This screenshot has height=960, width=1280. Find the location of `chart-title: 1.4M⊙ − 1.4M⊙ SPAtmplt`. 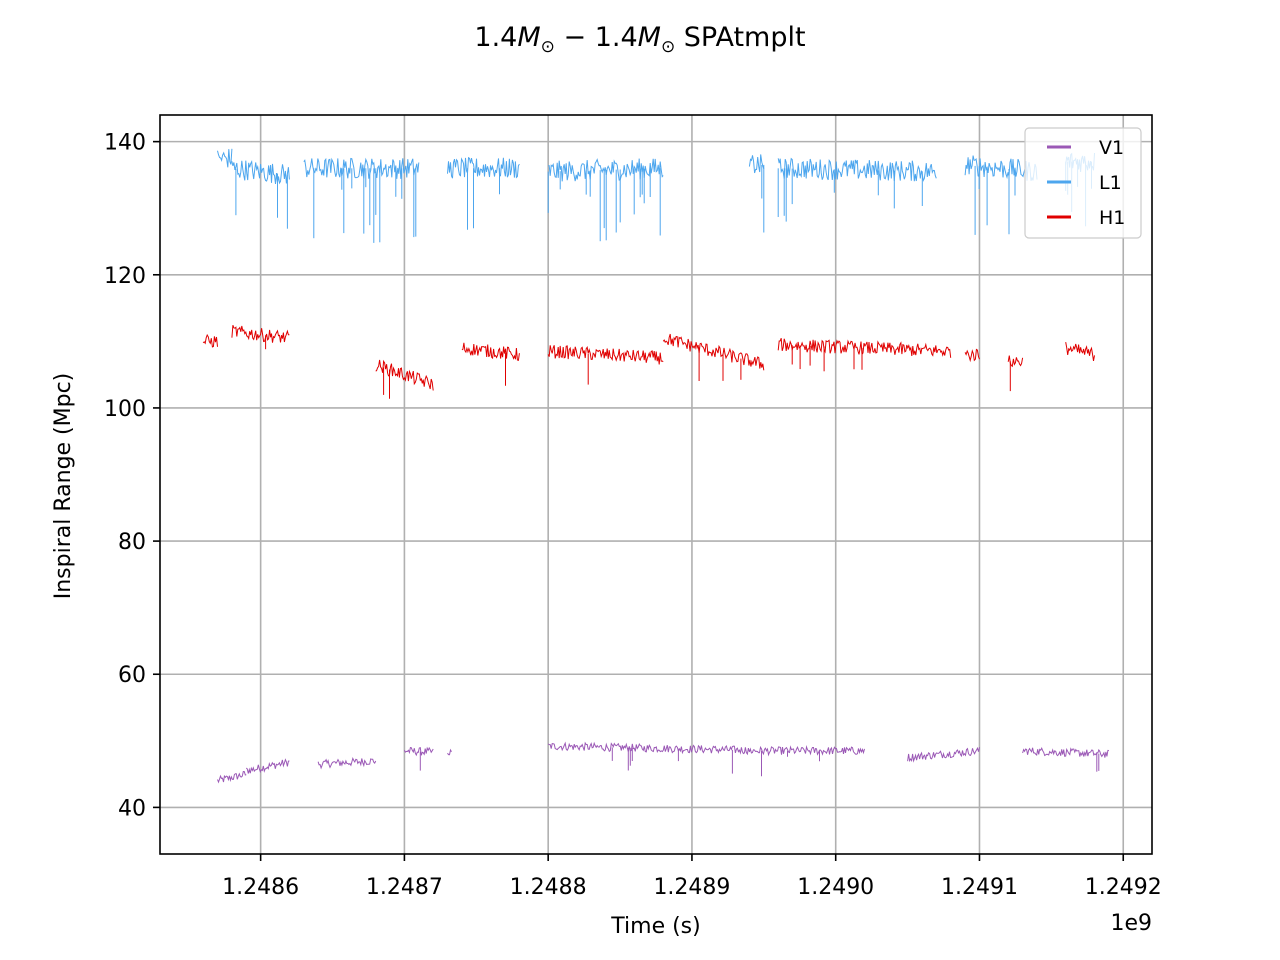

chart-title: 1.4M⊙ − 1.4M⊙ SPAtmplt is located at coordinates (639, 39).